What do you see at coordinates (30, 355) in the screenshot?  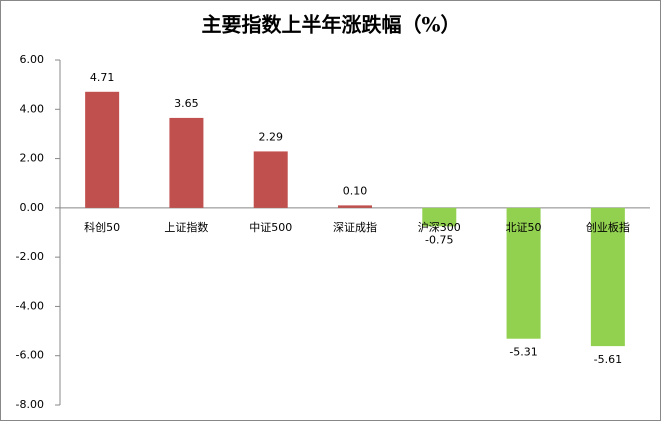 I see `y-tick-label: -6.00` at bounding box center [30, 355].